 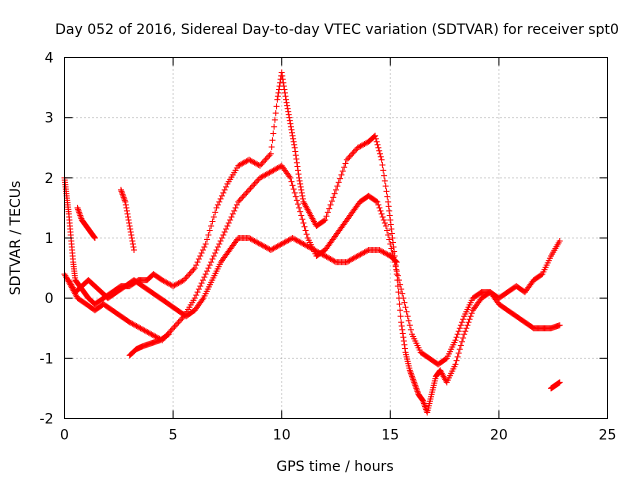 What do you see at coordinates (86, 222) in the screenshot?
I see `series-segment-start-d` at bounding box center [86, 222].